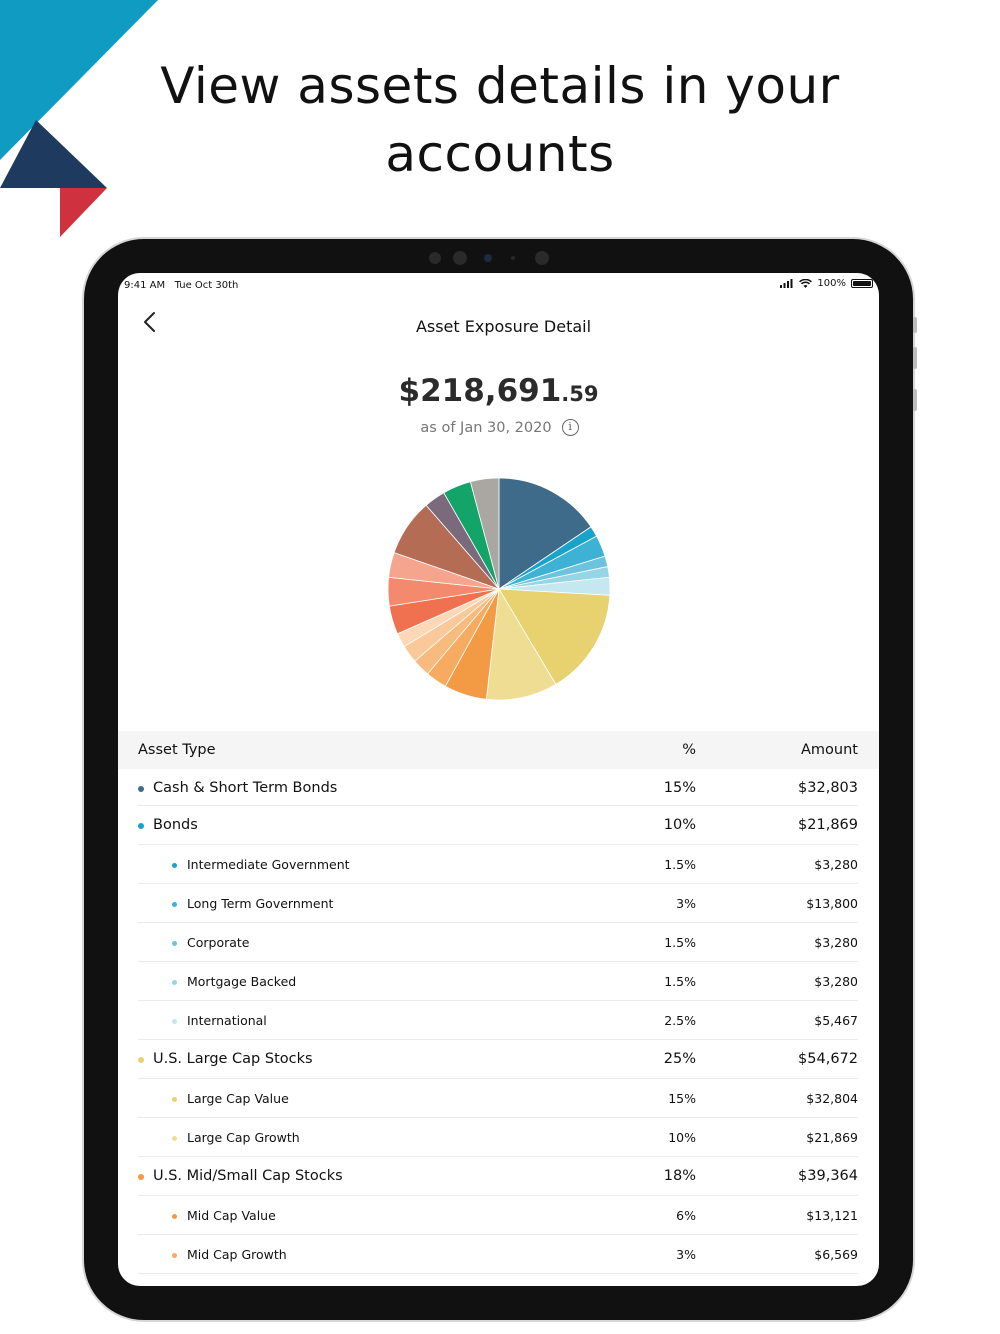 This screenshot has width=1000, height=1334. What do you see at coordinates (459, 258) in the screenshot?
I see `camera-lens` at bounding box center [459, 258].